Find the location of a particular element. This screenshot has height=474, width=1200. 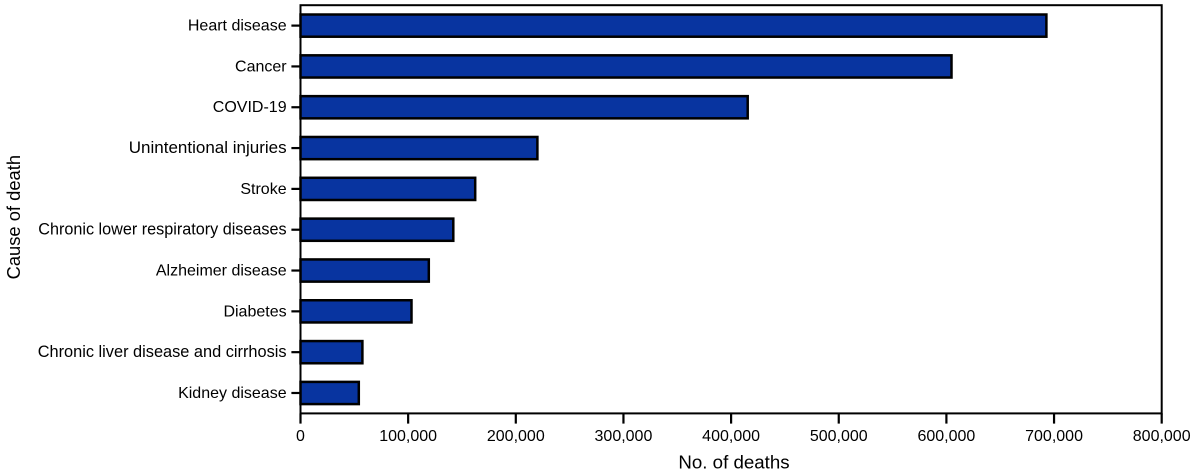

svg-text: Stroke is located at coordinates (263, 189).